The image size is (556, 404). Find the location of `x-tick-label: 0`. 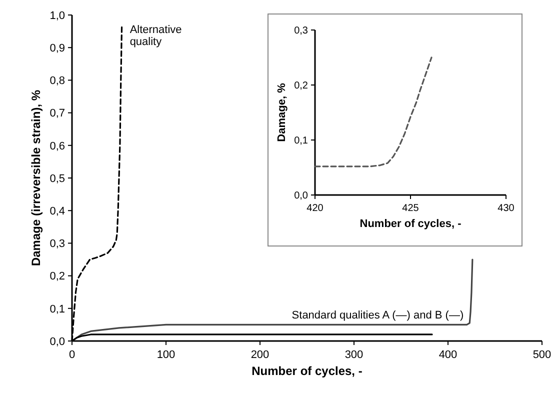

x-tick-label: 0 is located at coordinates (72, 355).